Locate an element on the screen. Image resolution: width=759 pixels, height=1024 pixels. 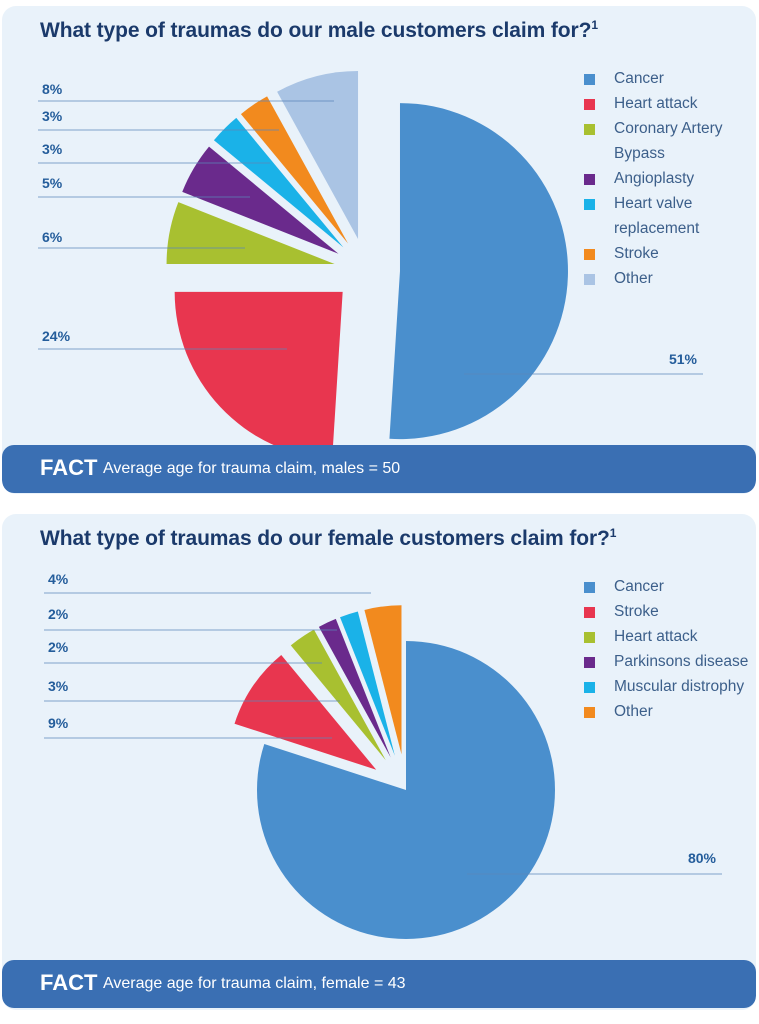
pie-slice-angioplasty is located at coordinates (260, 200).